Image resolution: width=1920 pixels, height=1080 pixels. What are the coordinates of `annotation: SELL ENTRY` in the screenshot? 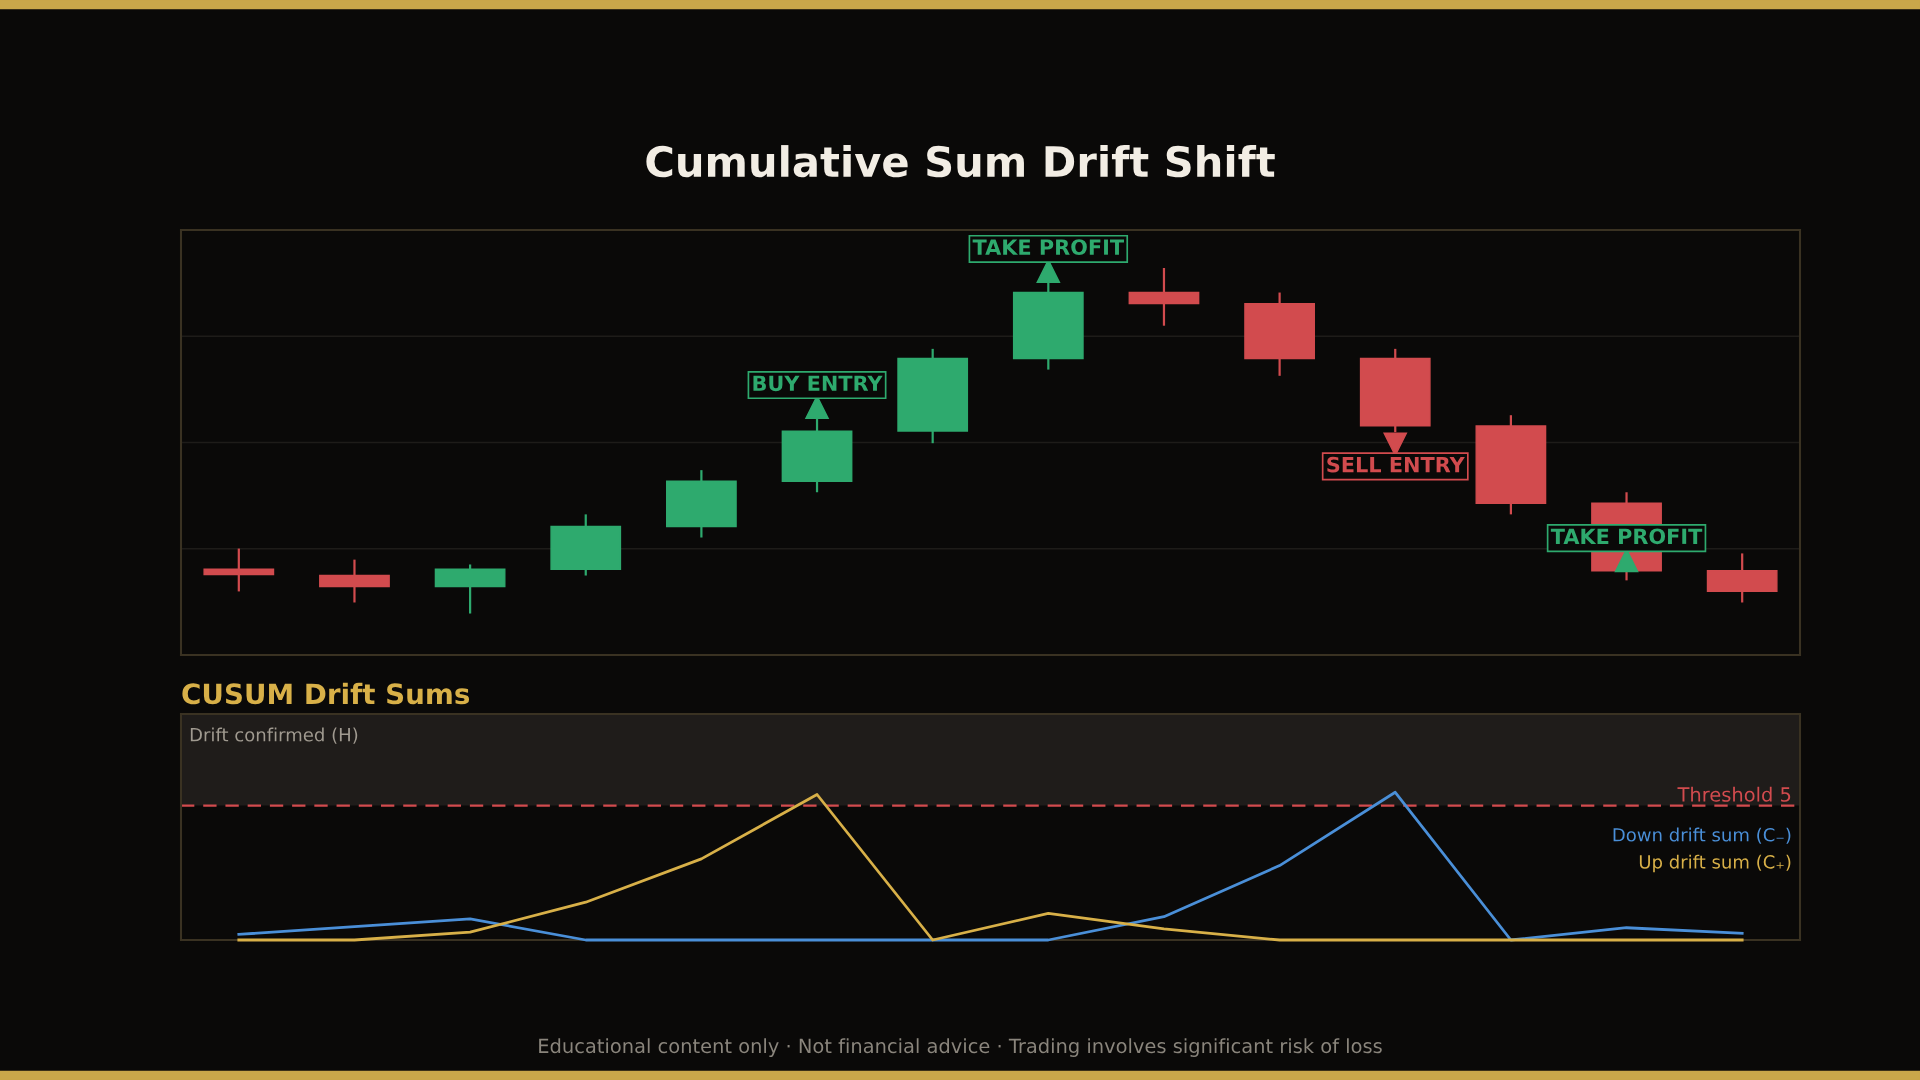 It's located at (1396, 464).